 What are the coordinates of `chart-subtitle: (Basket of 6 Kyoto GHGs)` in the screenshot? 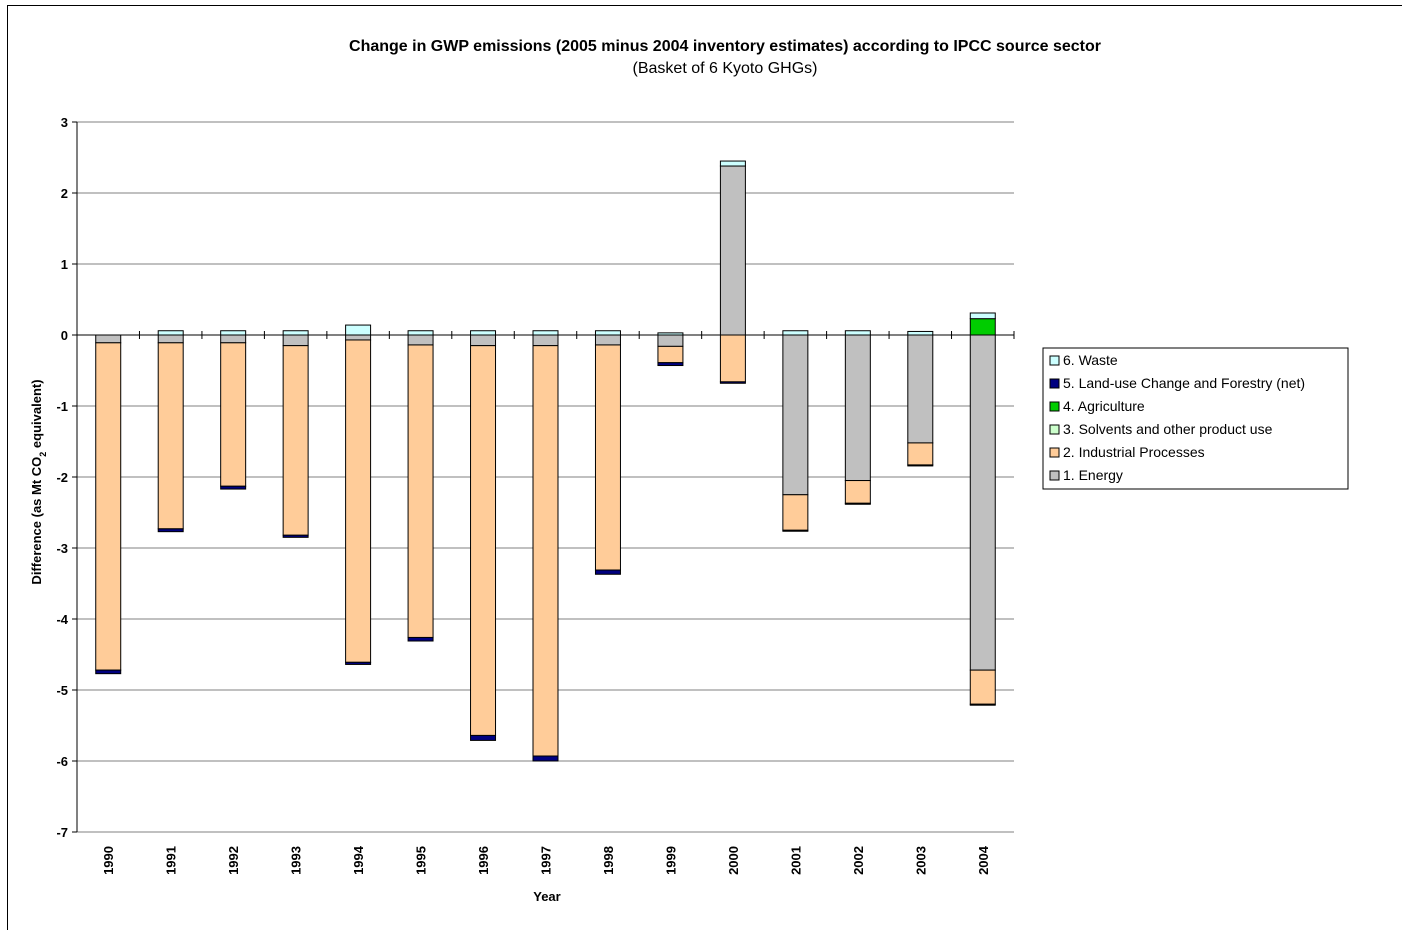 It's located at (725, 68).